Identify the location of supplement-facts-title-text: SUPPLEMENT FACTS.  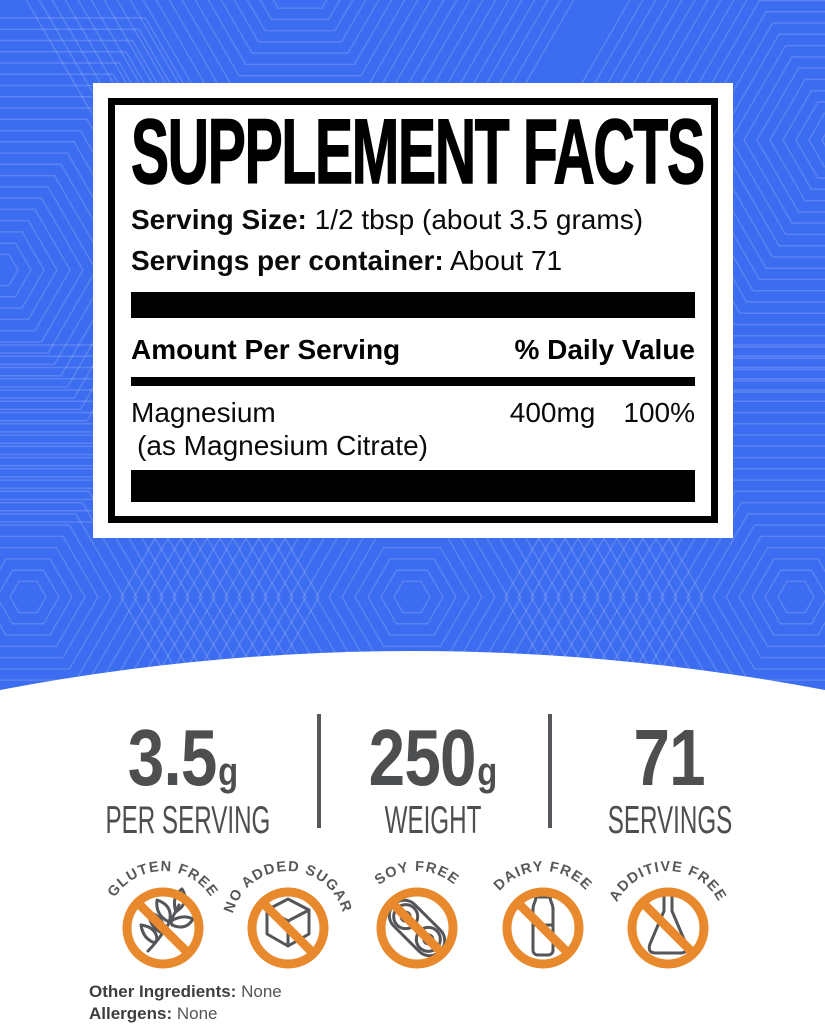
(418, 152).